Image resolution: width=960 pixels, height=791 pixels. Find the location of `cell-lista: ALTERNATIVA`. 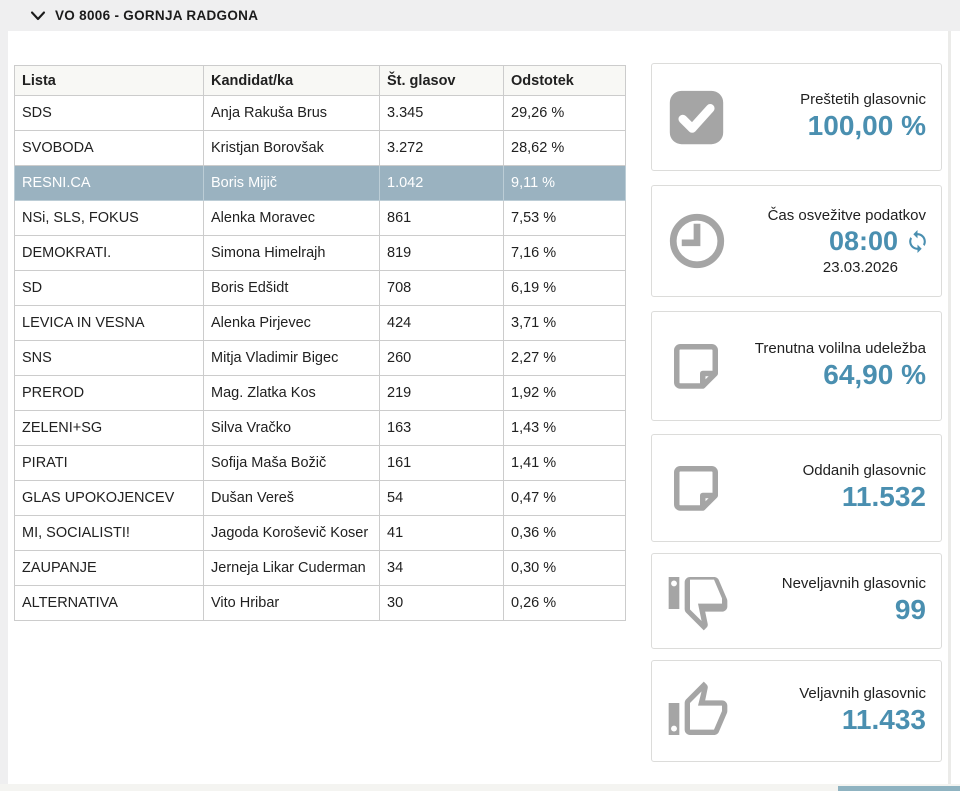

cell-lista: ALTERNATIVA is located at coordinates (109, 603).